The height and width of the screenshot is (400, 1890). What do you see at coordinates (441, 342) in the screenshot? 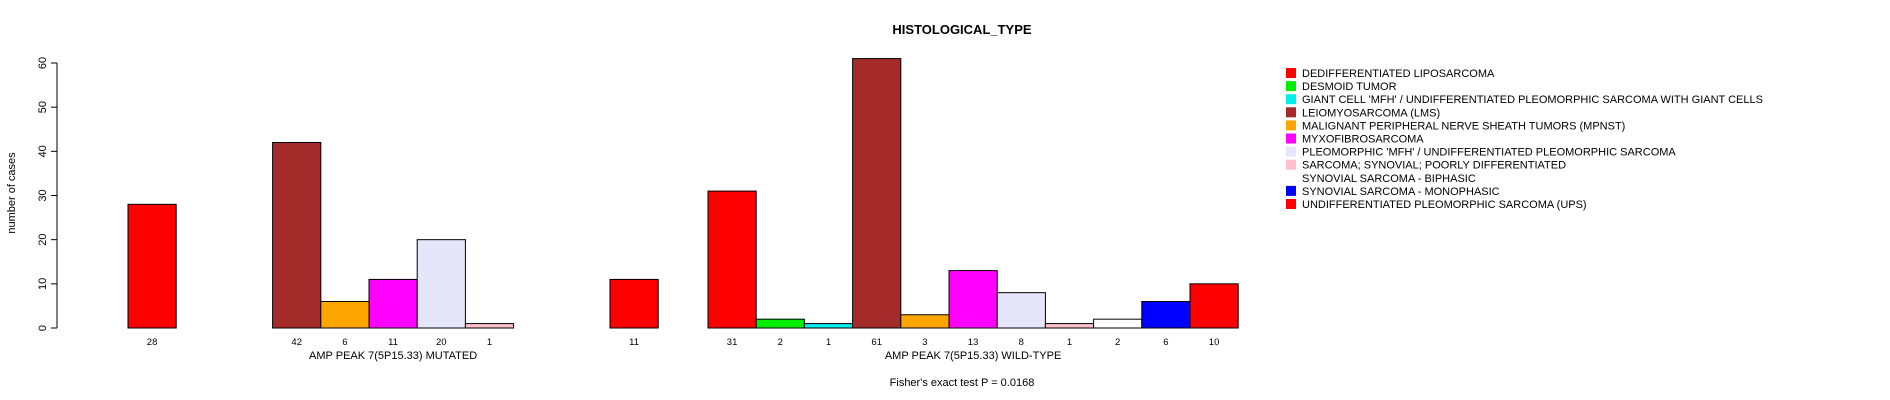
I see `bar-count-label: 20` at bounding box center [441, 342].